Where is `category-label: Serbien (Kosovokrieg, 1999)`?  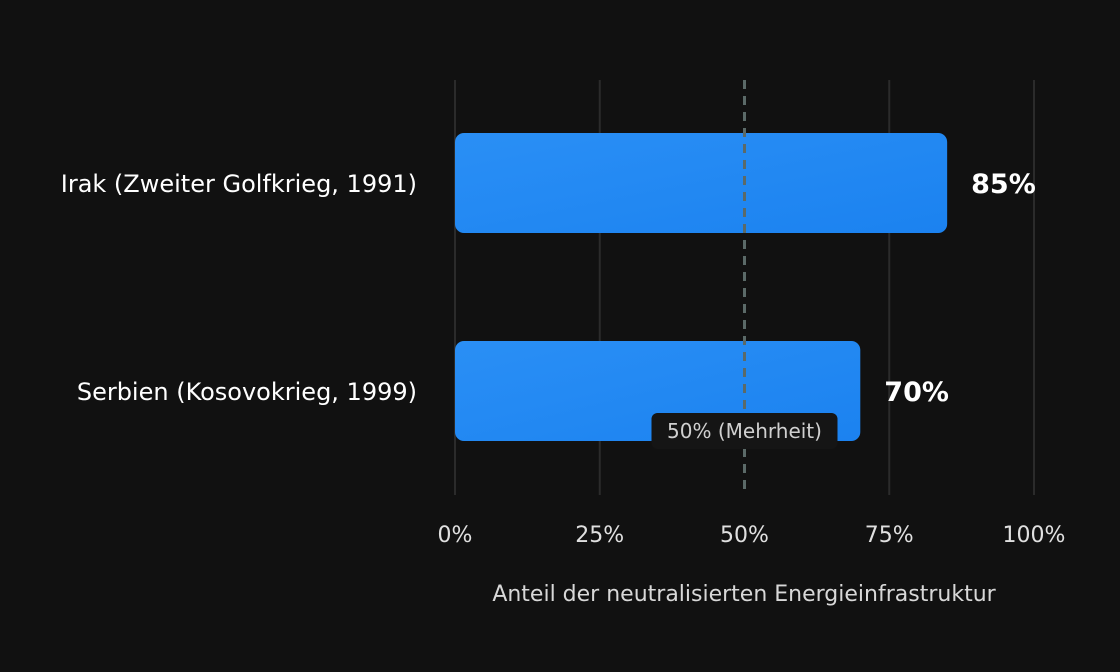 category-label: Serbien (Kosovokrieg, 1999) is located at coordinates (247, 392).